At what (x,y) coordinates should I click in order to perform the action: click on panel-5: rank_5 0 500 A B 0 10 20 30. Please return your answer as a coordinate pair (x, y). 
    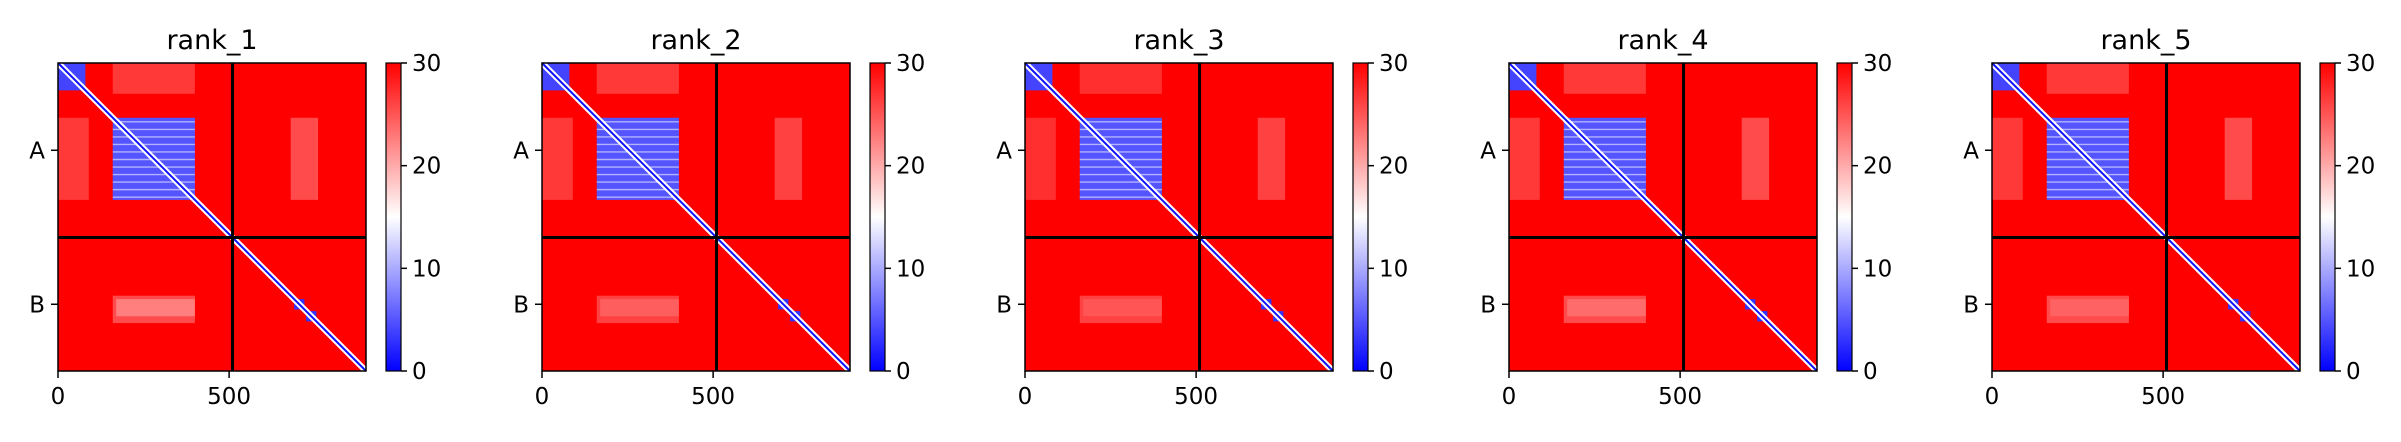
    Looking at the image, I should click on (2169, 217).